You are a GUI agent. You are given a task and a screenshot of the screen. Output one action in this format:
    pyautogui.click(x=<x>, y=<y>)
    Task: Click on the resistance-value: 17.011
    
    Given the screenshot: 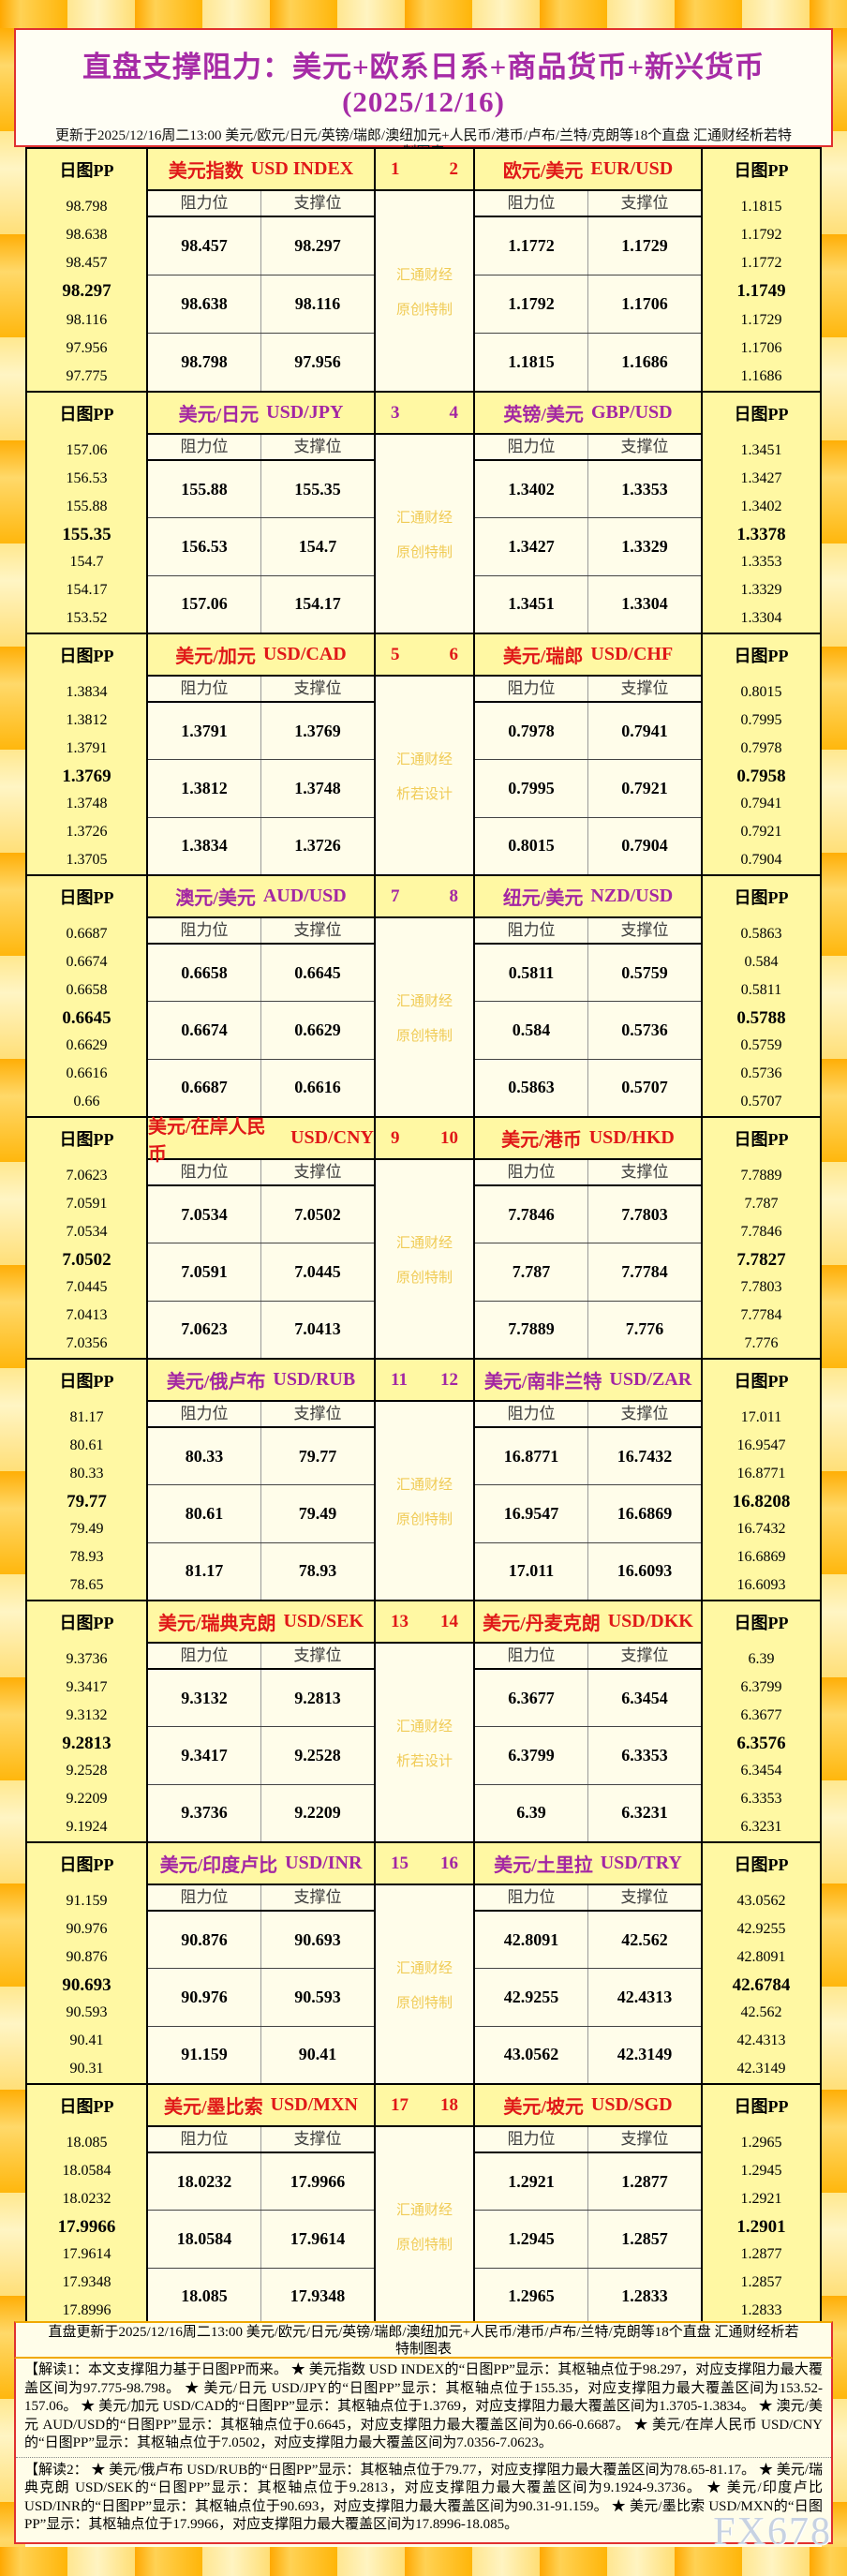 What is the action you would take?
    pyautogui.click(x=531, y=1571)
    